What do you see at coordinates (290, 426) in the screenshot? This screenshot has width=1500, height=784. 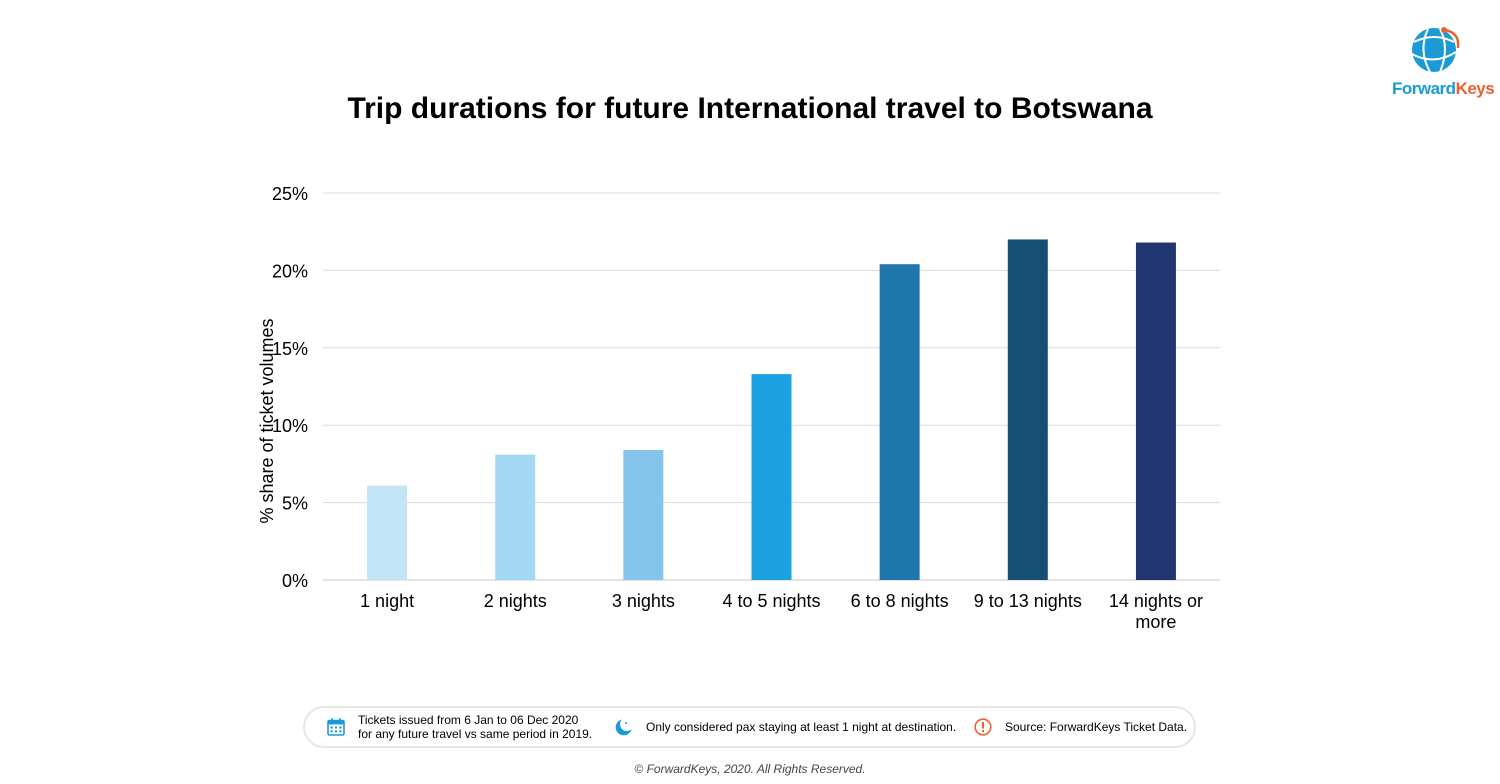 I see `y-tick-label: 10%` at bounding box center [290, 426].